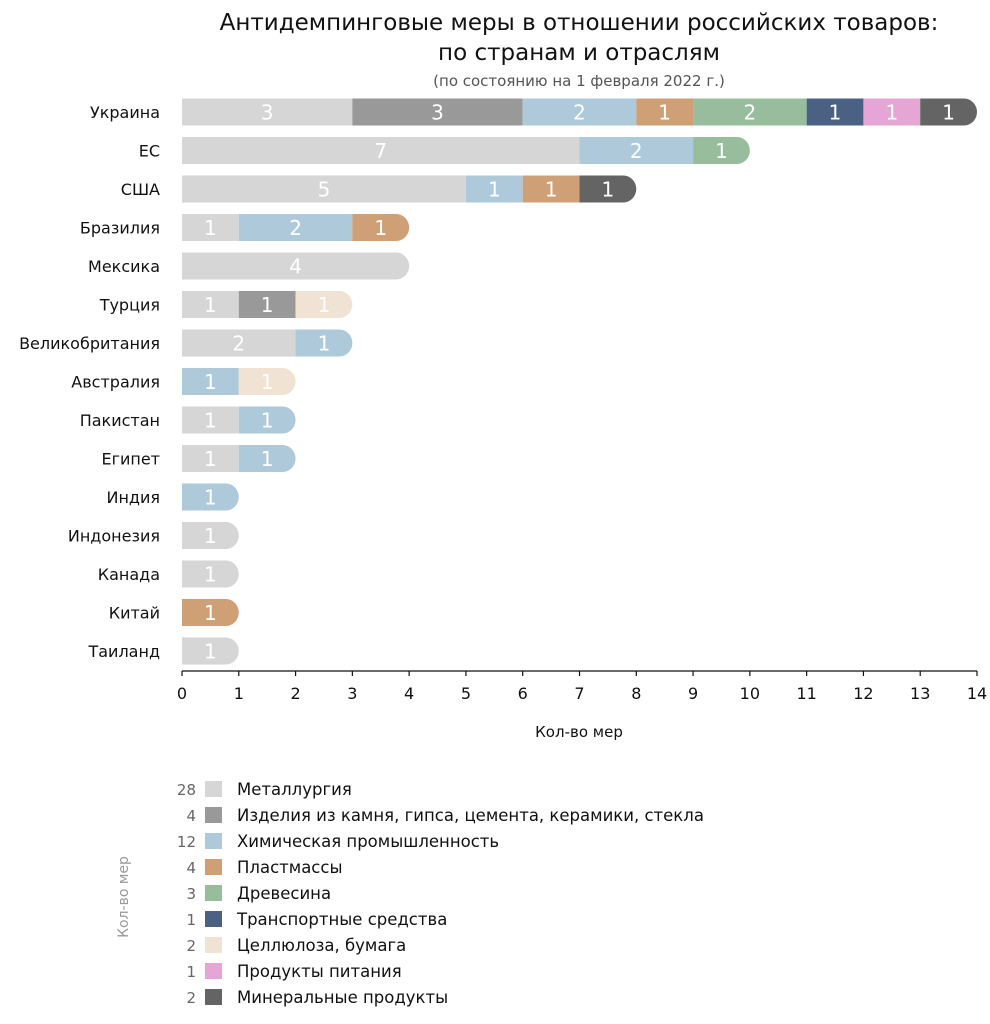  I want to click on legend-label: Продукты питания, so click(319, 971).